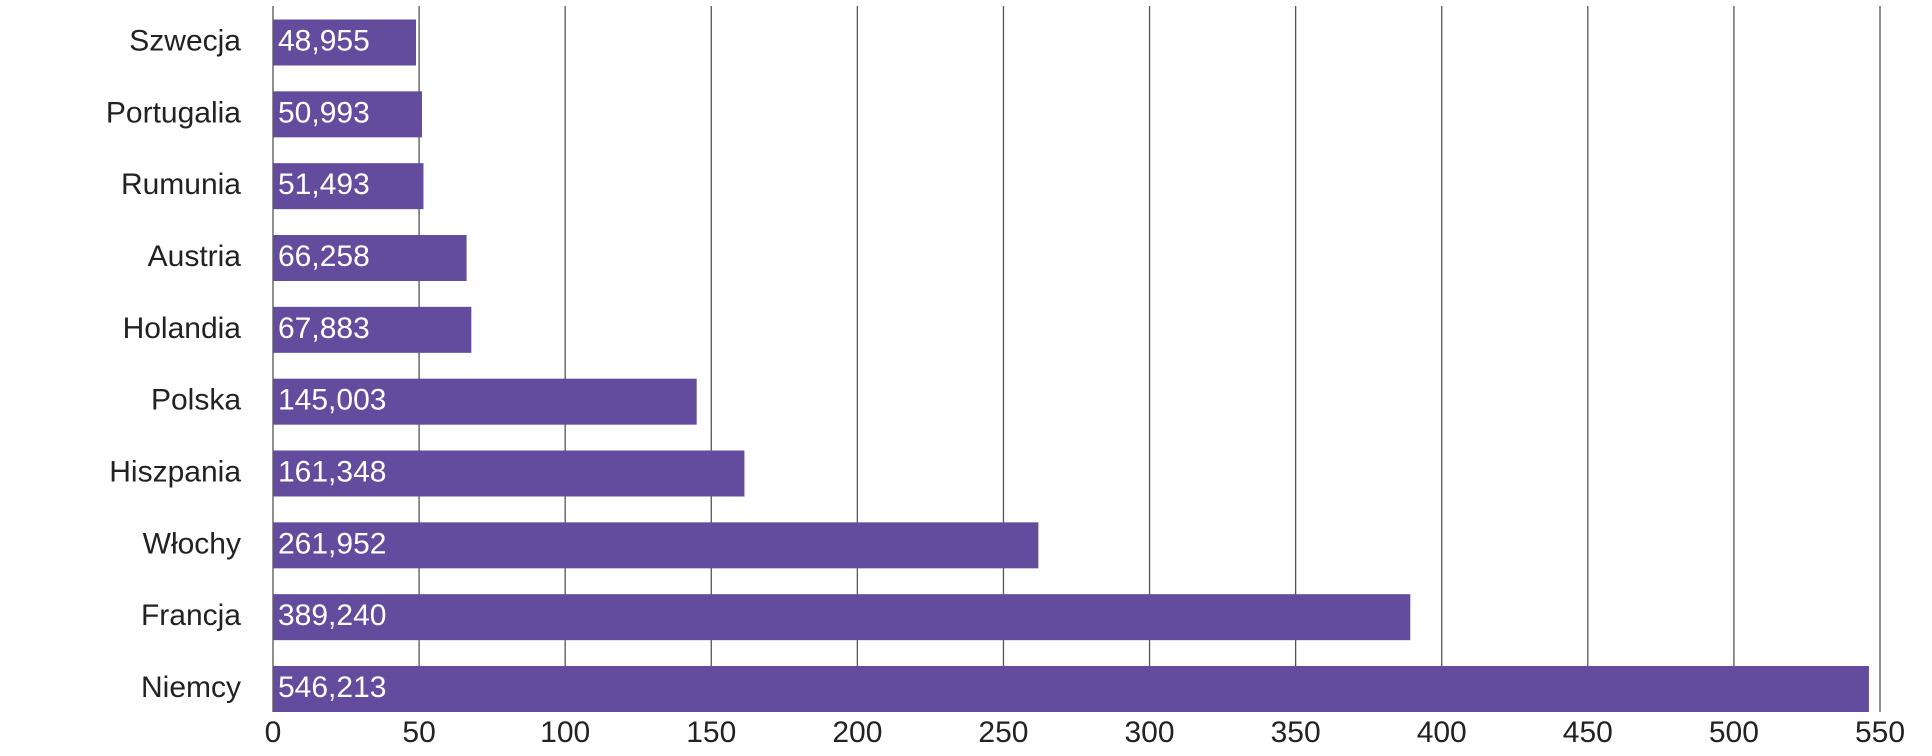 The image size is (1932, 756). What do you see at coordinates (332, 615) in the screenshot?
I see `value-label: 389,240` at bounding box center [332, 615].